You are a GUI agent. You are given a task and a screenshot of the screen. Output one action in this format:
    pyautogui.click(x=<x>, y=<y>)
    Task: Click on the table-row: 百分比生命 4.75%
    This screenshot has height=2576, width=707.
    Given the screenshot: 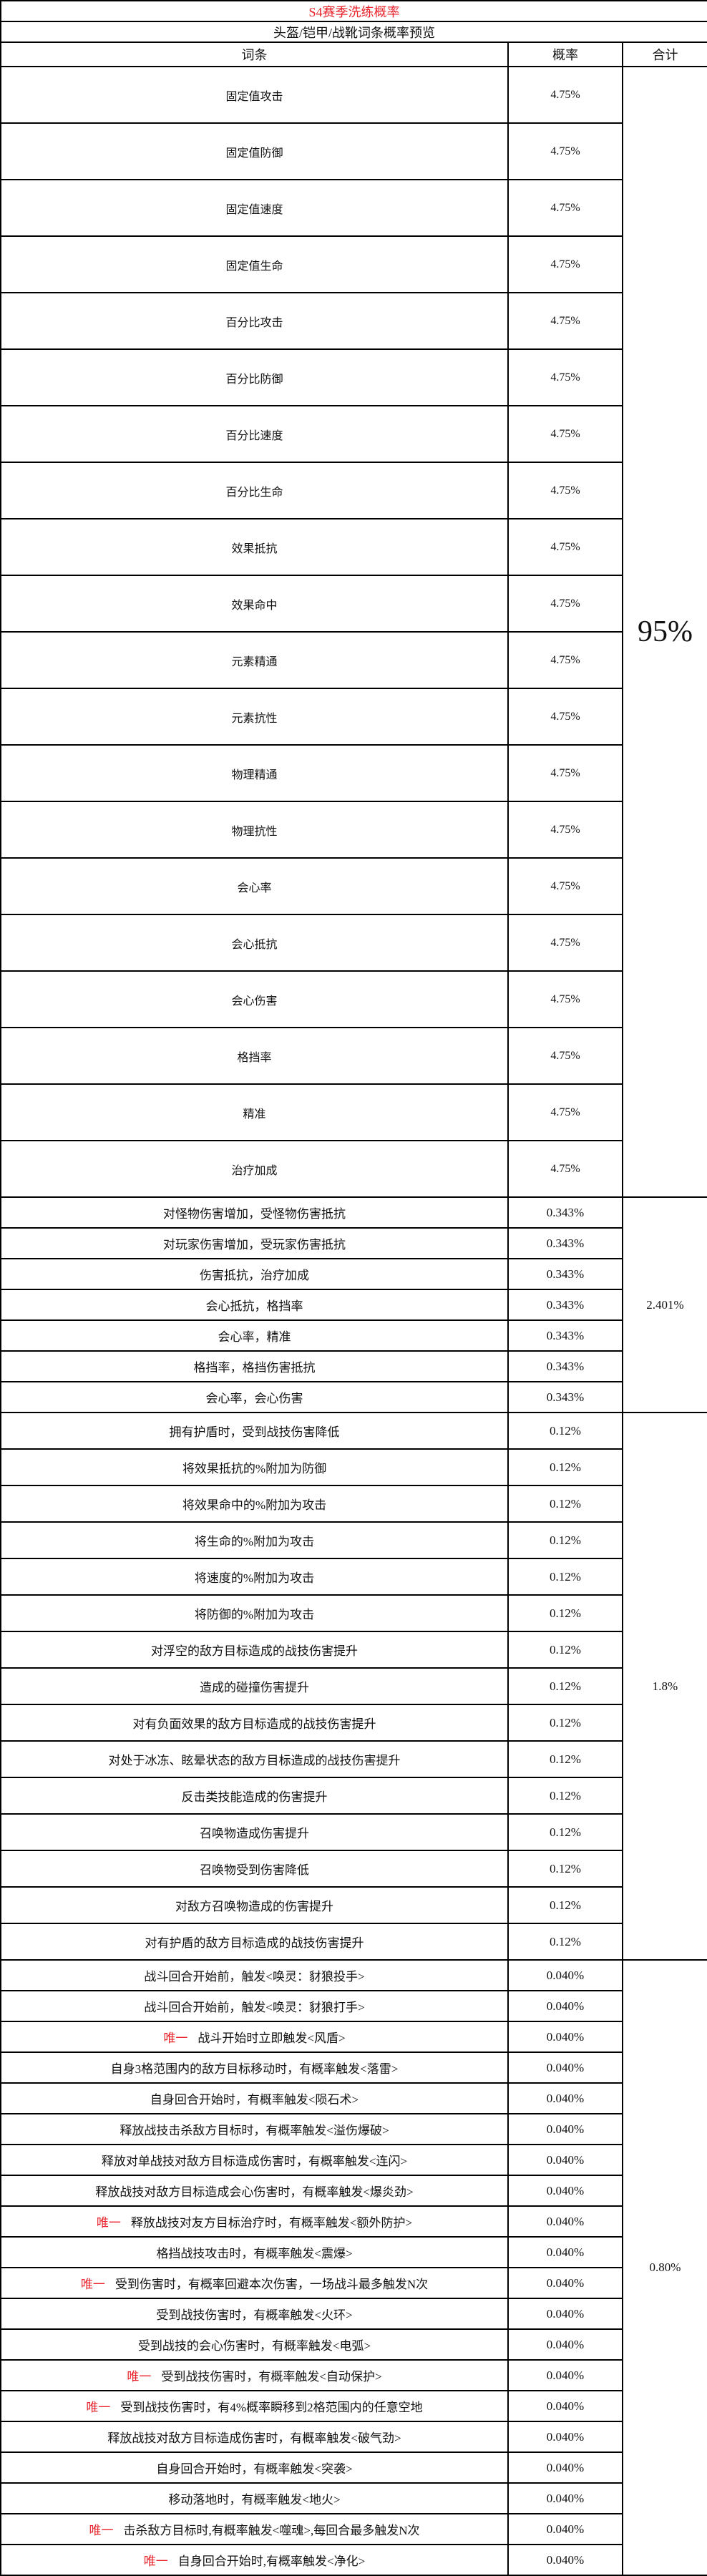 What is the action you would take?
    pyautogui.click(x=353, y=490)
    